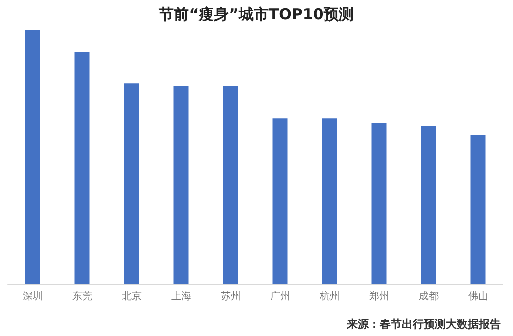 The width and height of the screenshot is (513, 336). What do you see at coordinates (280, 296) in the screenshot?
I see `x-tick-label: 广州` at bounding box center [280, 296].